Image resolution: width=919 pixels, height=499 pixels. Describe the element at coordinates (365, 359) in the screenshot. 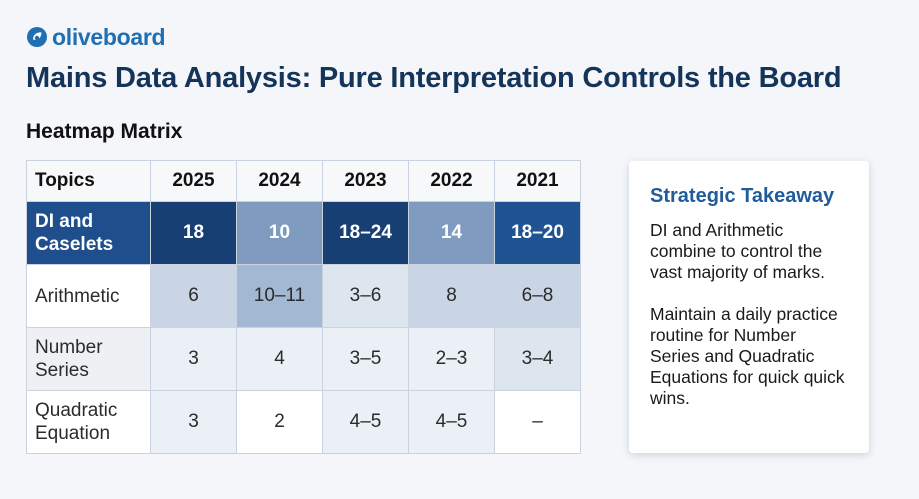

I see `value-cell: 3–5` at that location.